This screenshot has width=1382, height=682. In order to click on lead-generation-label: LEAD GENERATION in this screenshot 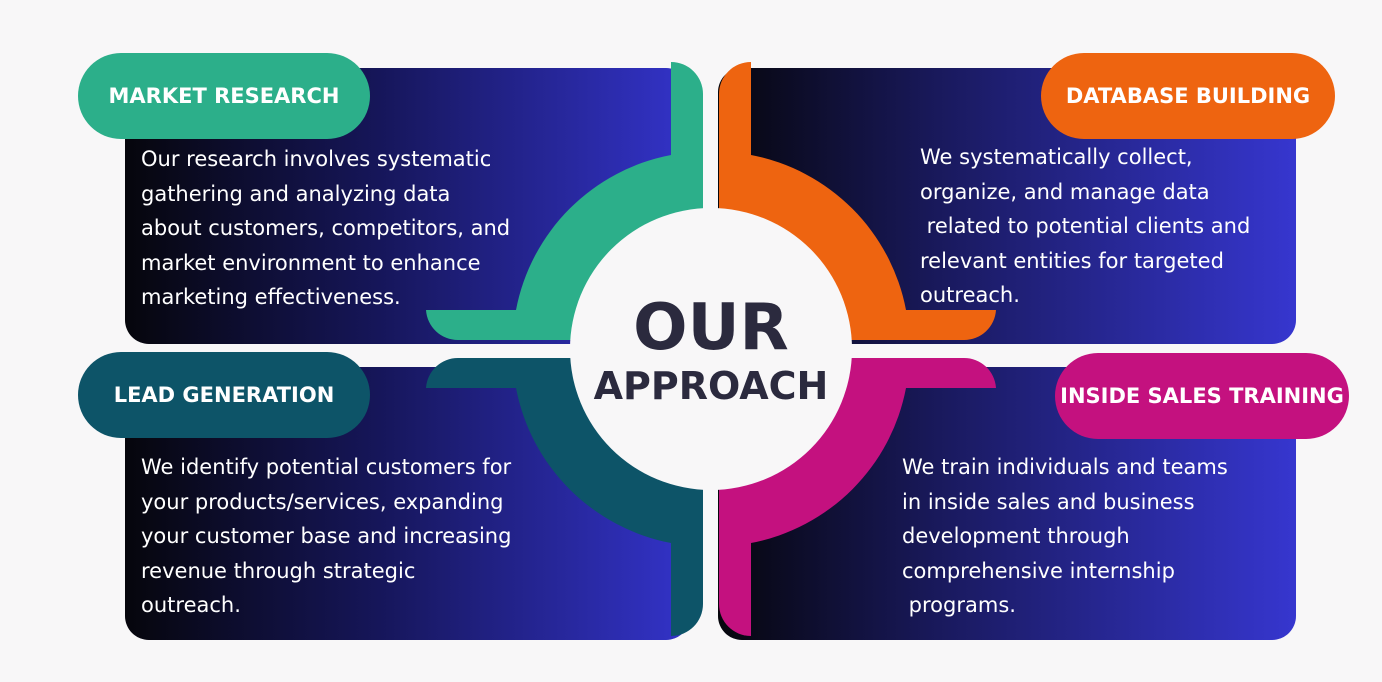, I will do `click(224, 395)`.